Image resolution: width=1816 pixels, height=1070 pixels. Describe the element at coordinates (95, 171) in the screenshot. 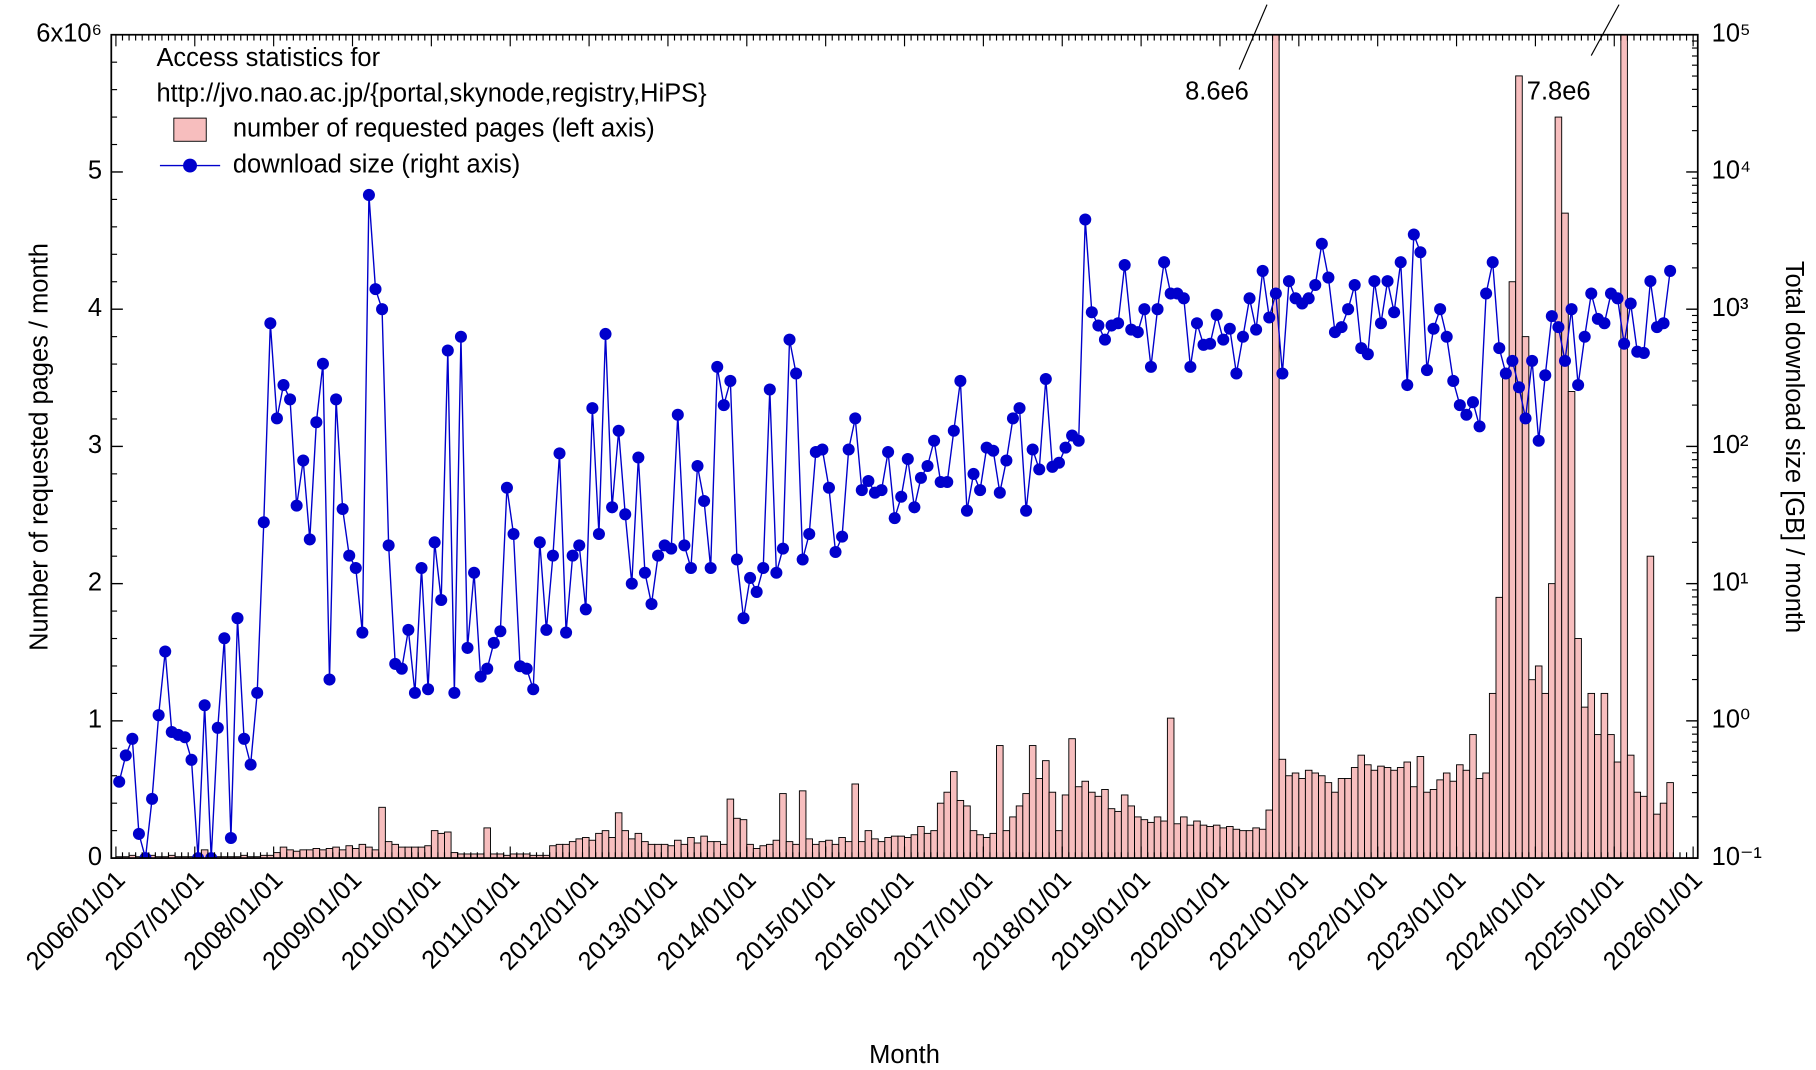

I see `y-tick-label: 5` at that location.